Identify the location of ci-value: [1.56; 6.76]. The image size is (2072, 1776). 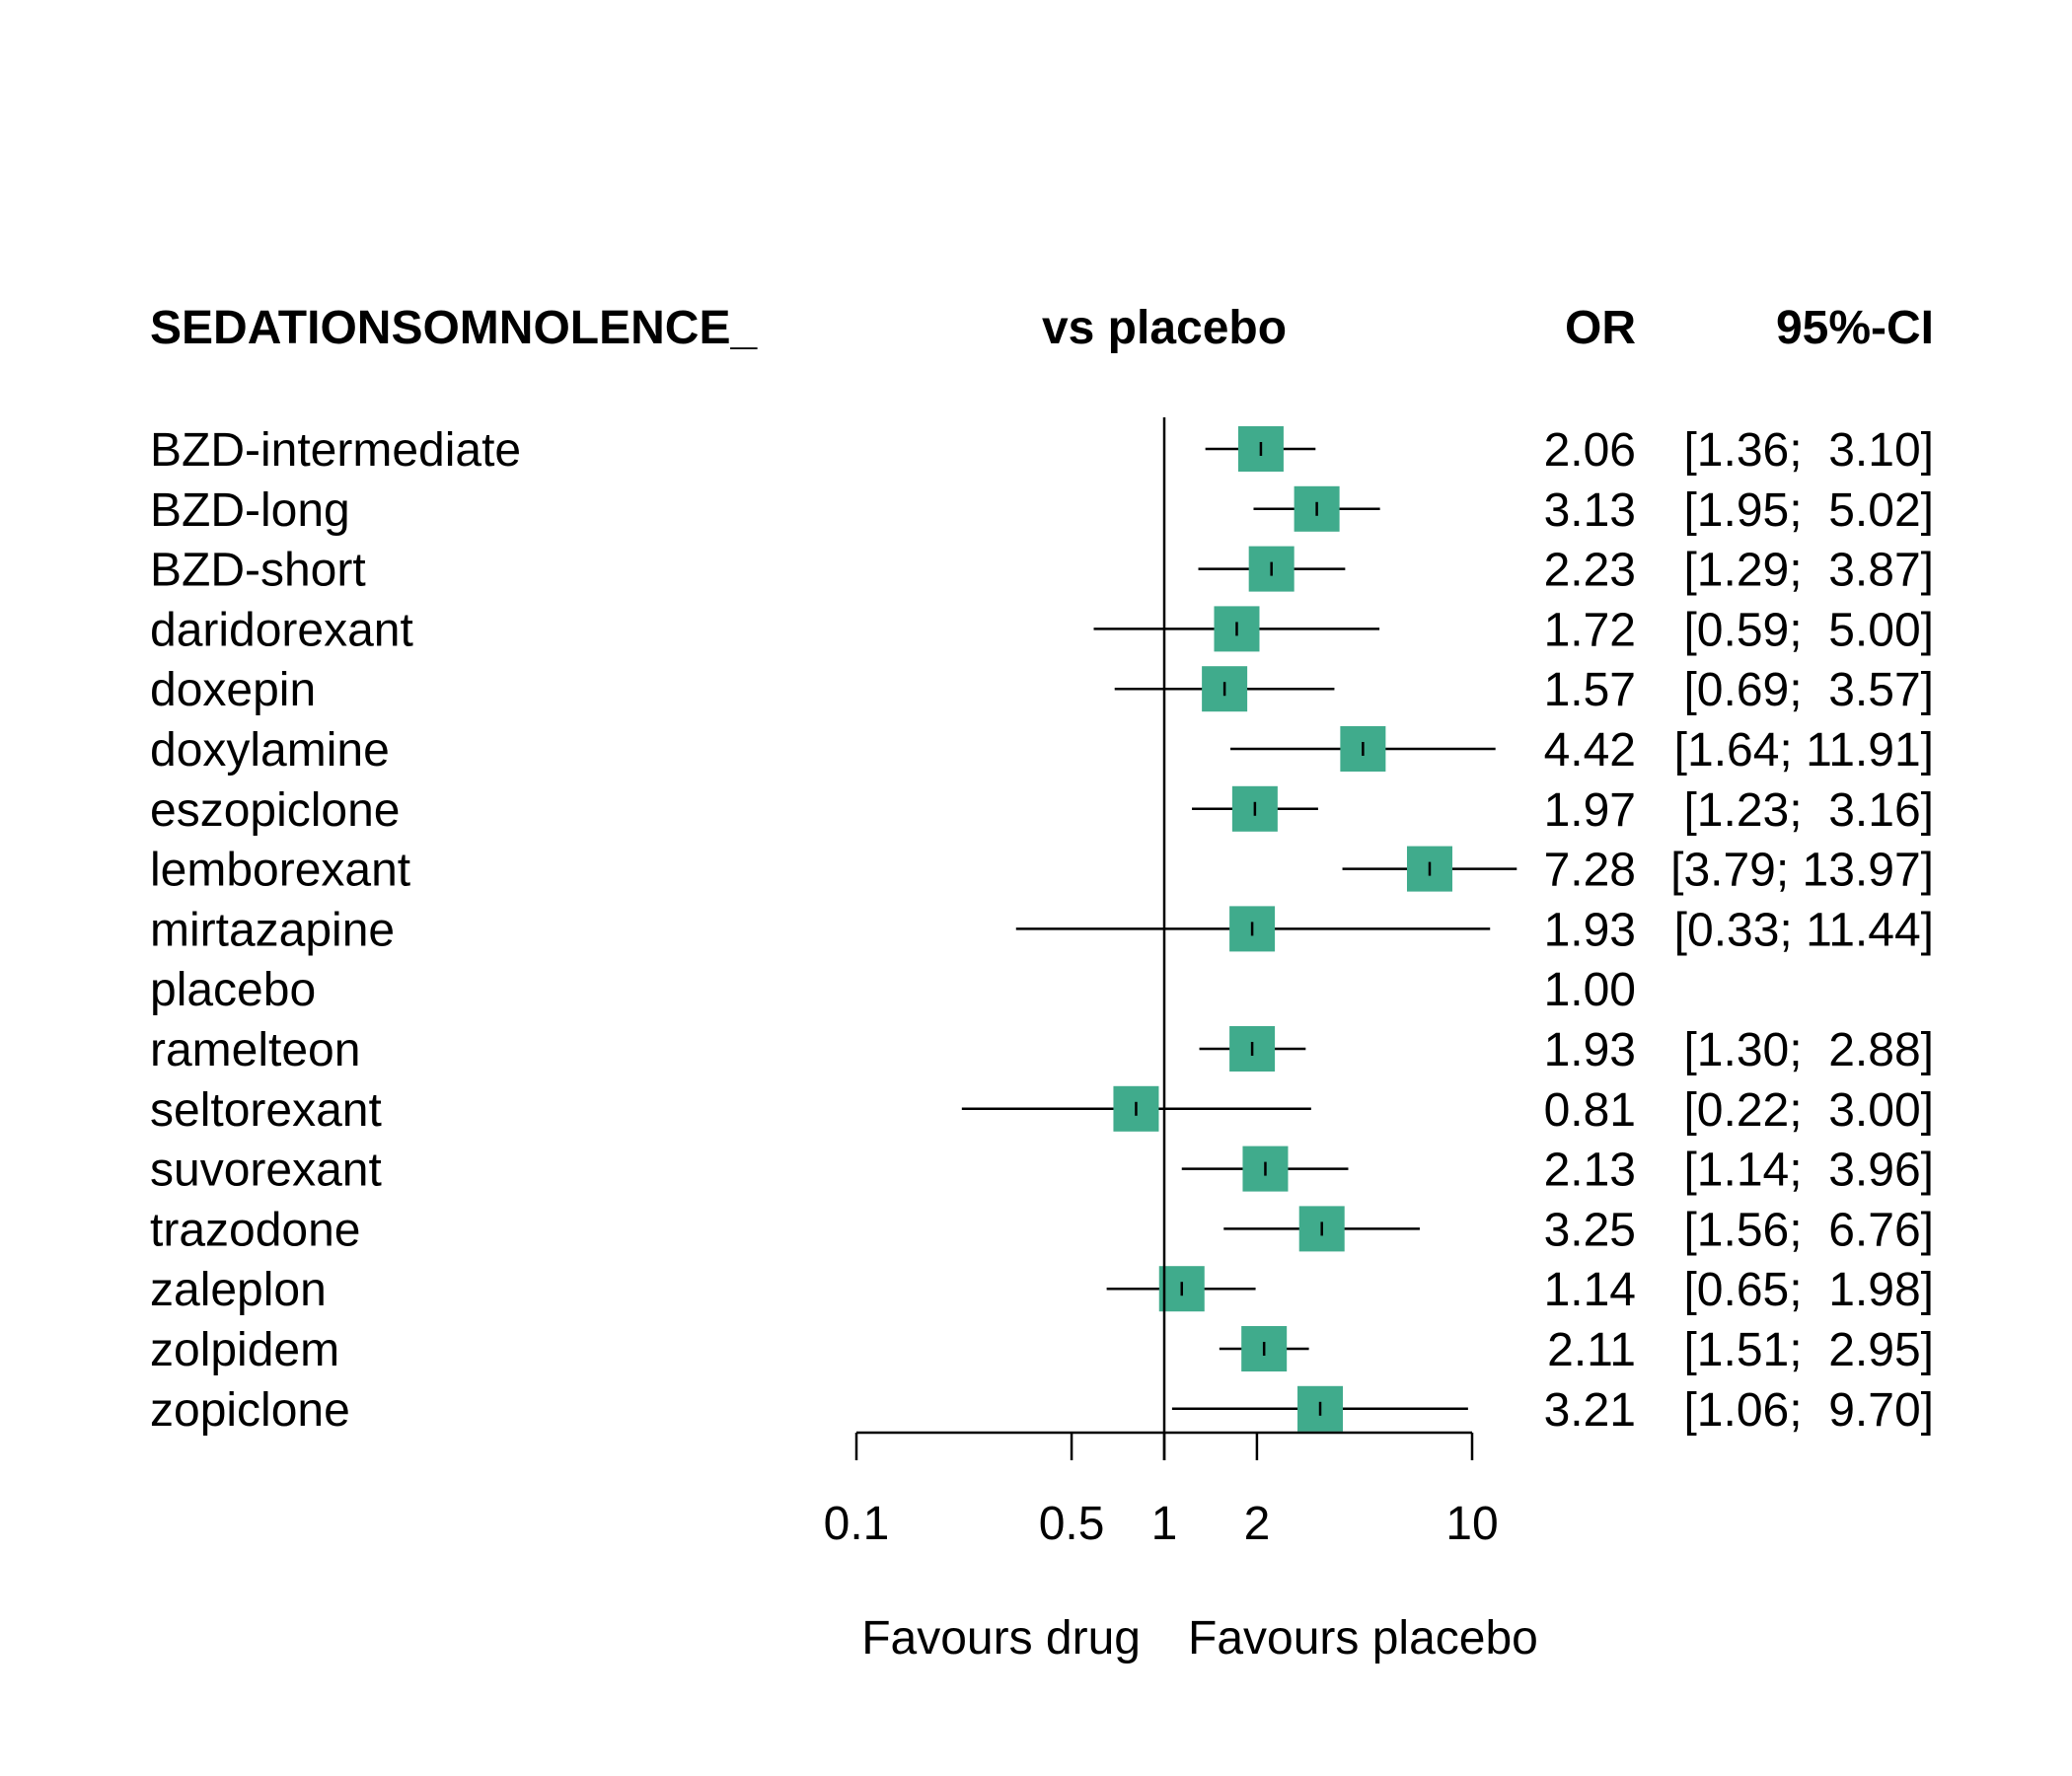
(1809, 1230).